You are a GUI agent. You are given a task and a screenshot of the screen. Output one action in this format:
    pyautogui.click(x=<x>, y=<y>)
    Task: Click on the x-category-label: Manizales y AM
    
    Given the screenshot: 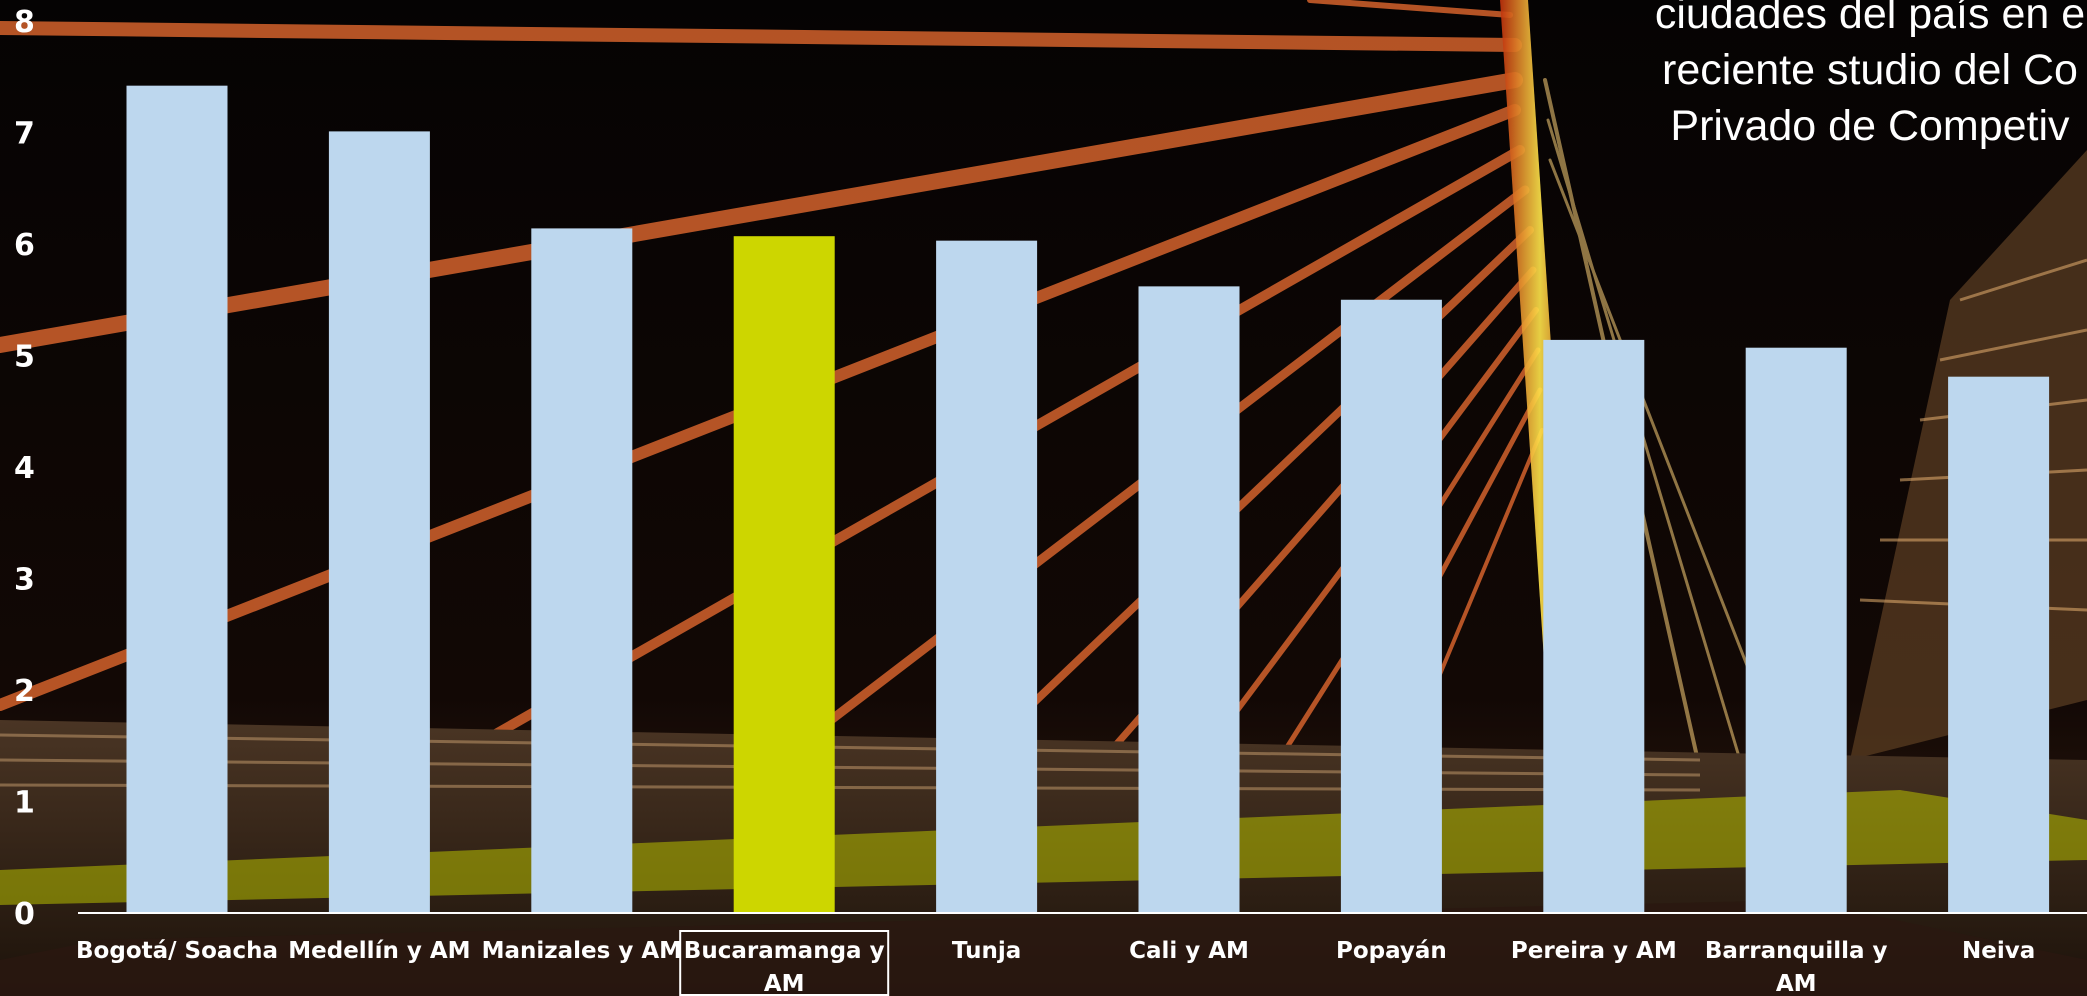 What is the action you would take?
    pyautogui.click(x=582, y=951)
    